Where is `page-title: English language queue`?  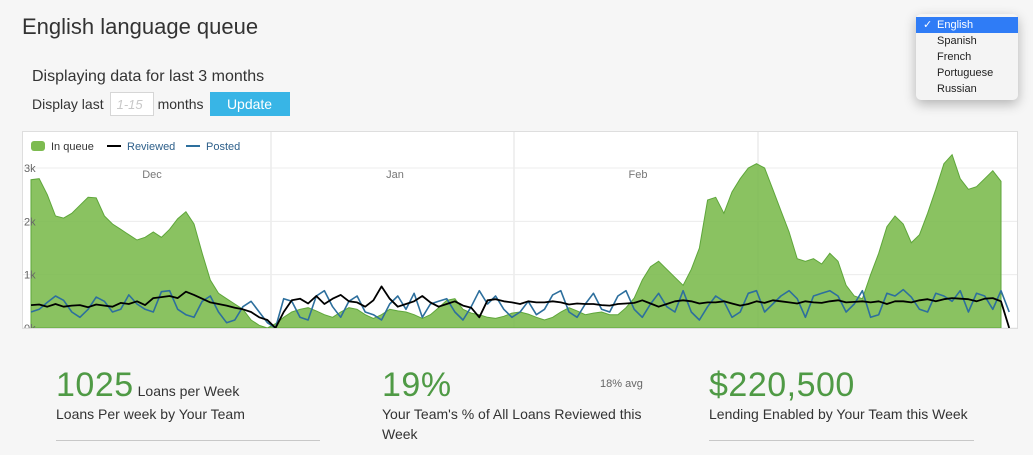
page-title: English language queue is located at coordinates (140, 26).